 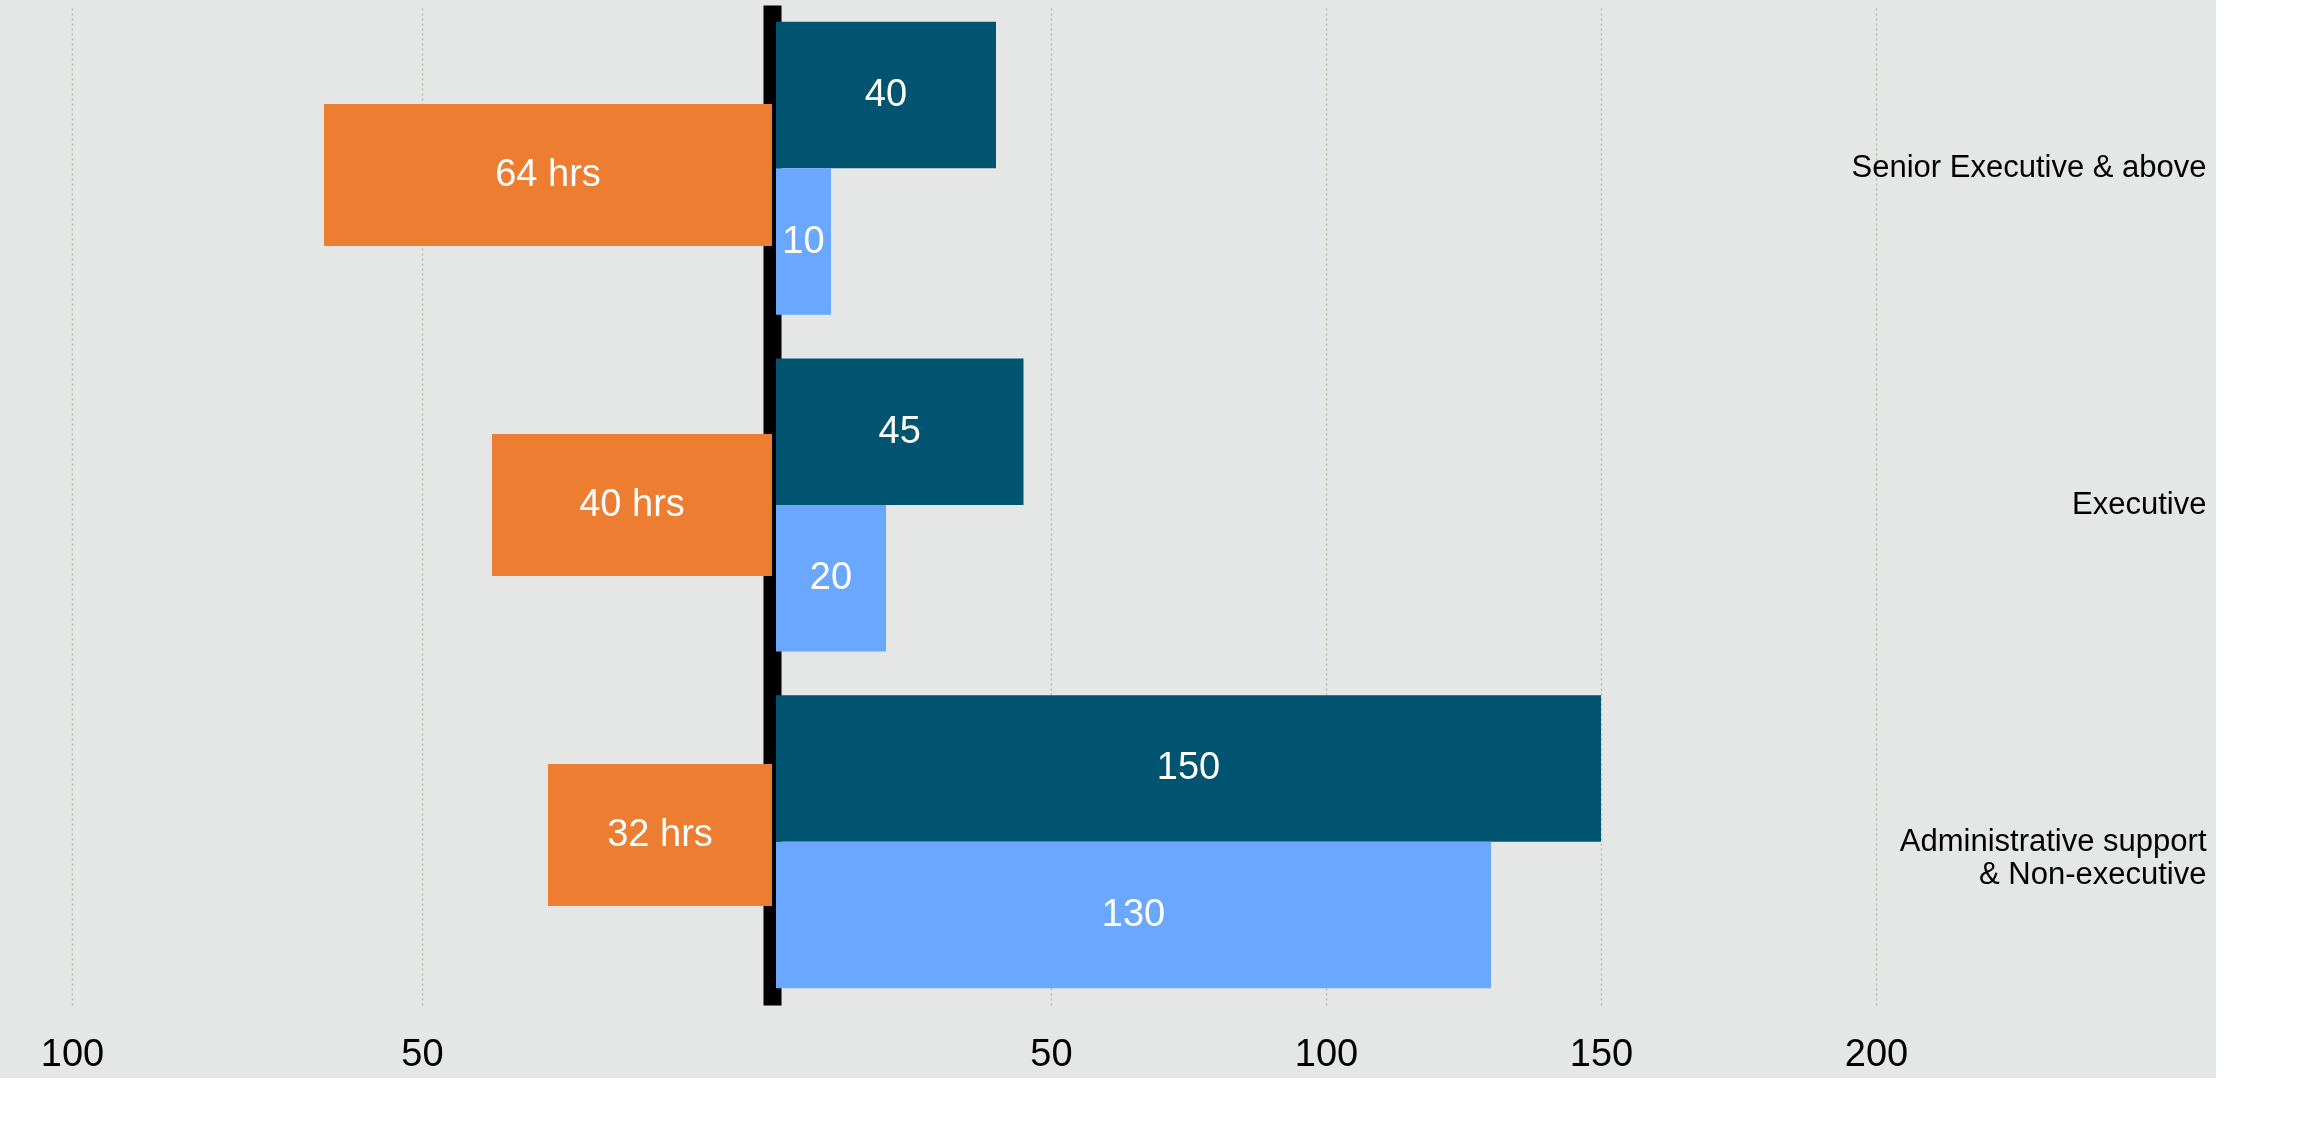 What do you see at coordinates (548, 172) in the screenshot?
I see `data-label: 64 hrs` at bounding box center [548, 172].